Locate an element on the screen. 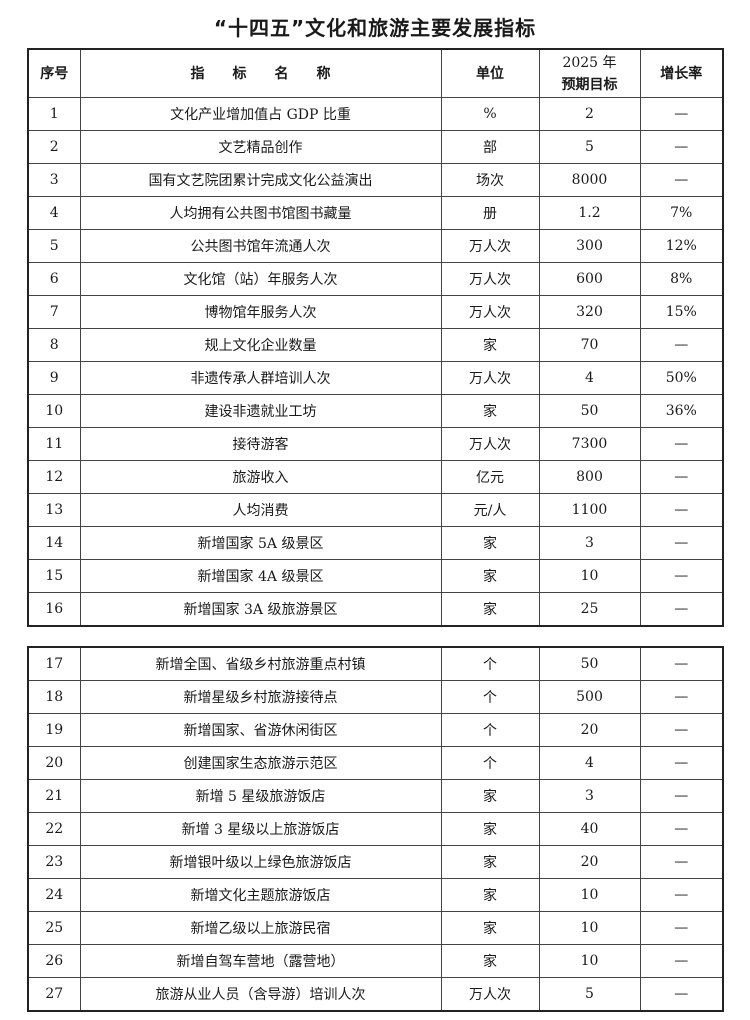 The width and height of the screenshot is (750, 1020). row-number: 17 is located at coordinates (54, 663).